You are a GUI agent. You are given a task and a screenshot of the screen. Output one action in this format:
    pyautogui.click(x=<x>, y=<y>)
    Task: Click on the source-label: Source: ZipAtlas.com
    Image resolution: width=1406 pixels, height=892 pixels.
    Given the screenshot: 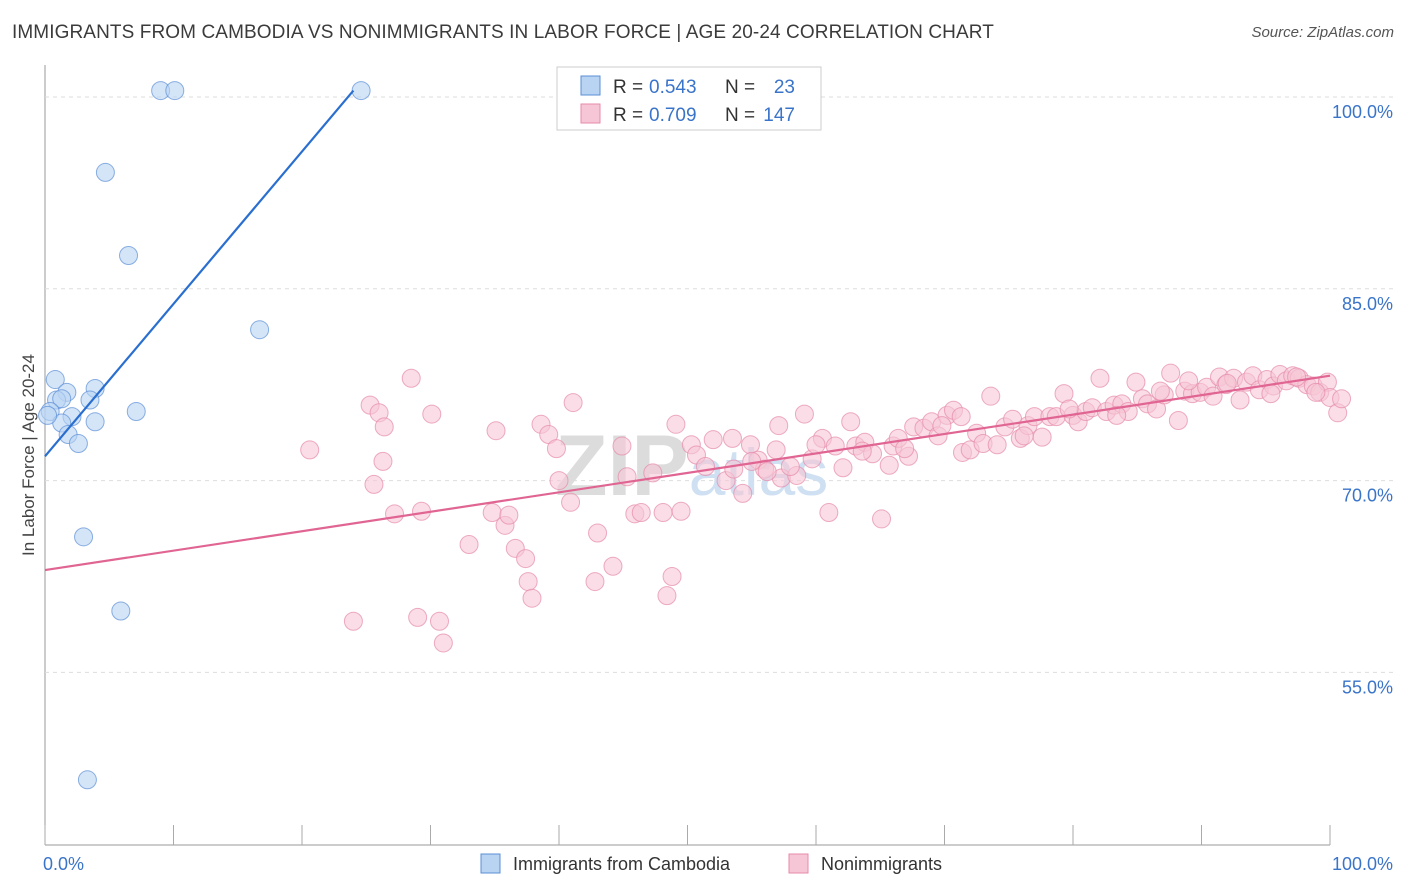 What is the action you would take?
    pyautogui.click(x=1322, y=32)
    